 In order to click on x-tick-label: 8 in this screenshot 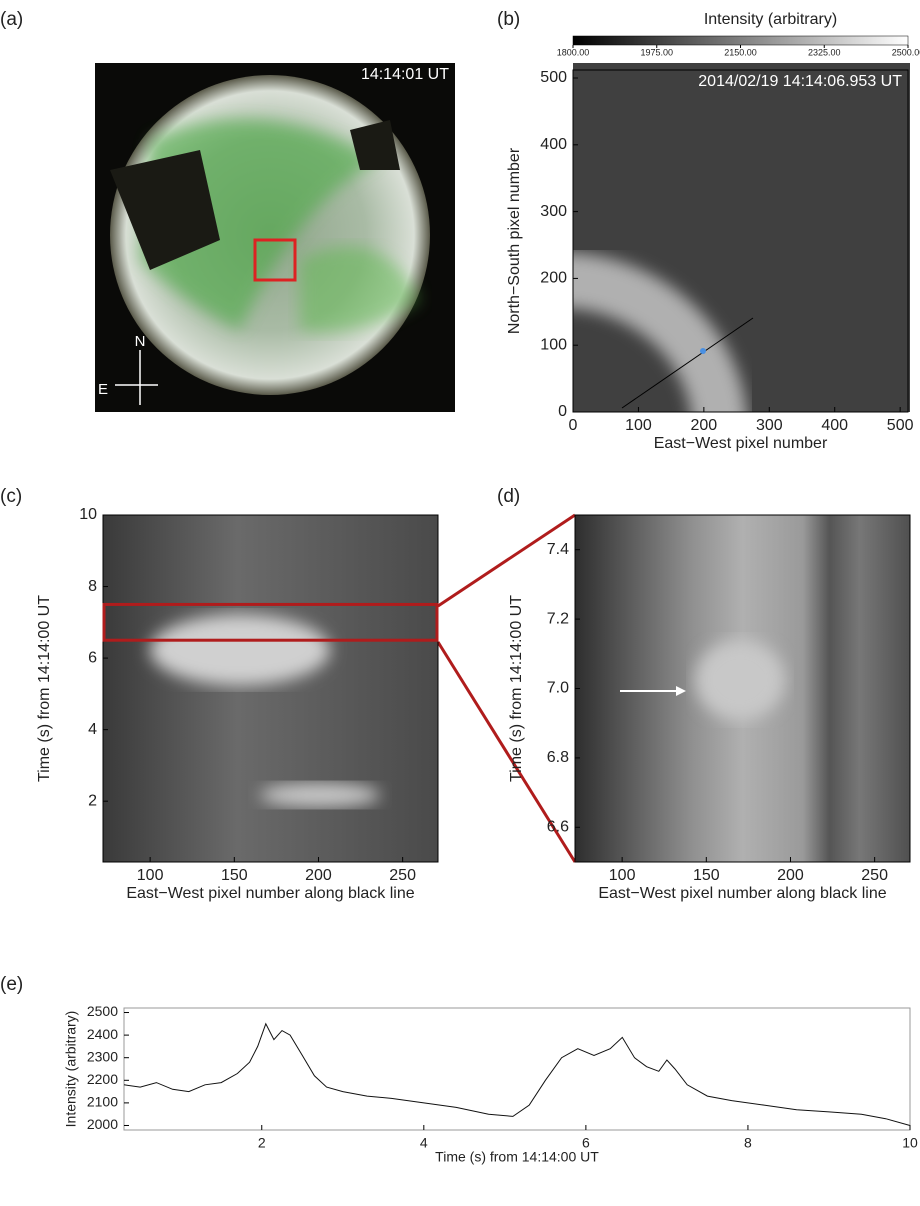, I will do `click(748, 1143)`.